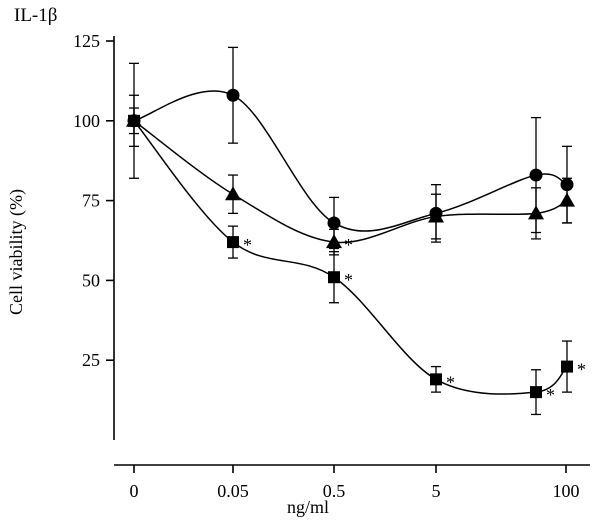  What do you see at coordinates (86, 41) in the screenshot?
I see `y-tick-label: 125` at bounding box center [86, 41].